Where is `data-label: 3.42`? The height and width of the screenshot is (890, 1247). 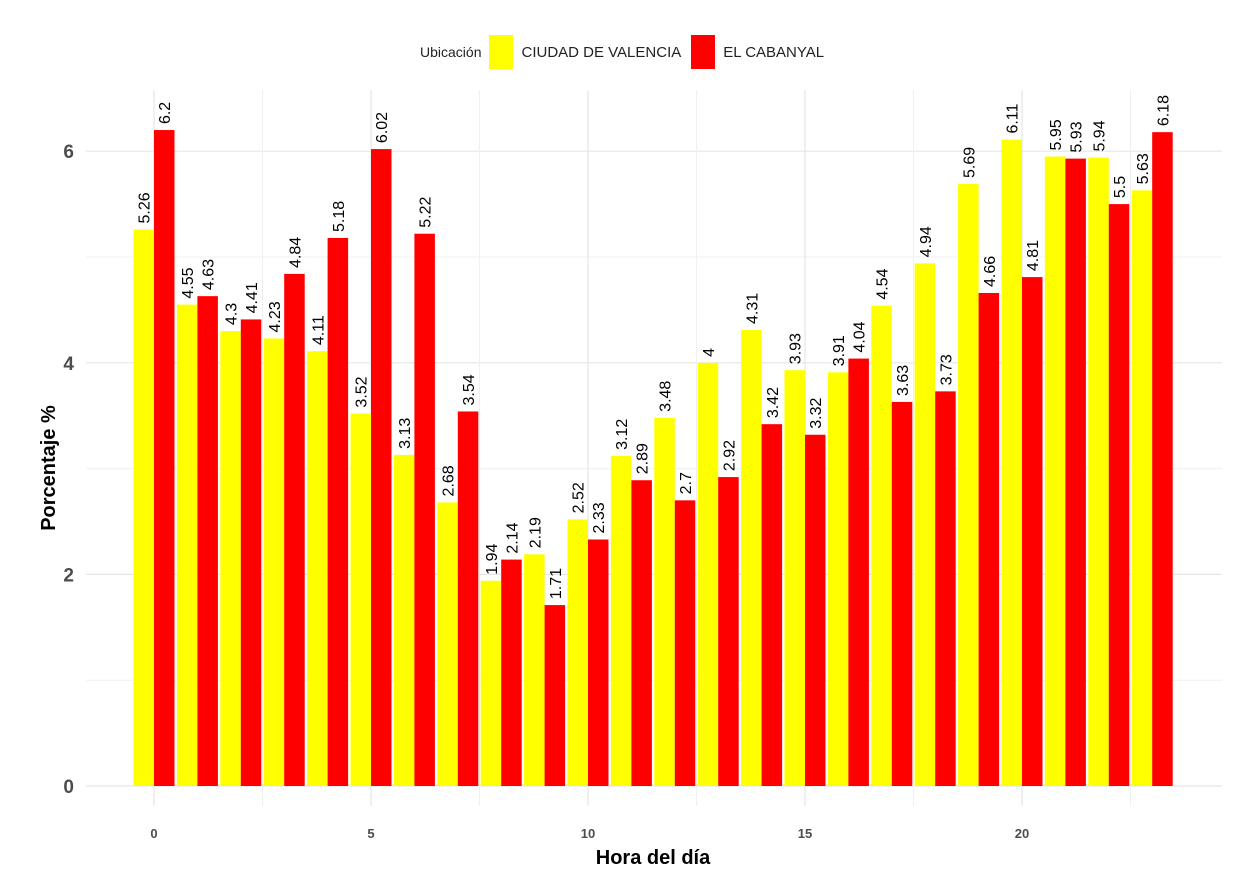 data-label: 3.42 is located at coordinates (773, 402).